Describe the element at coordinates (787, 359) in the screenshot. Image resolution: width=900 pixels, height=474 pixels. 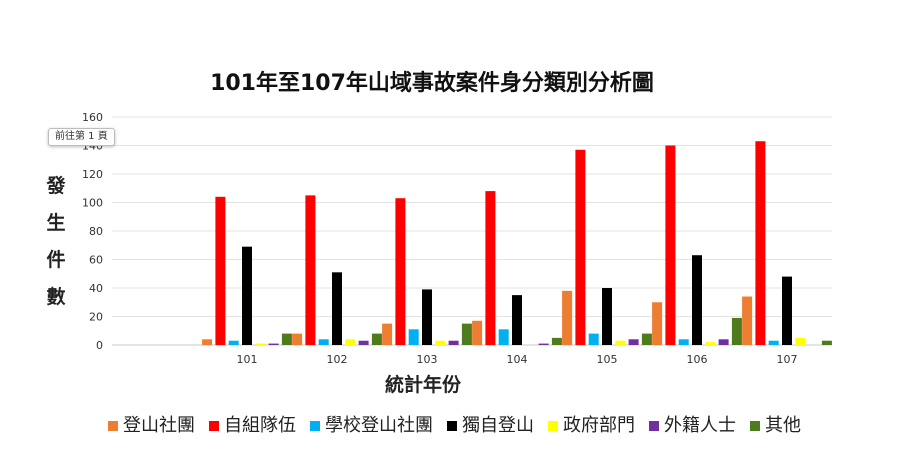
I see `x-tick-label: 107` at that location.